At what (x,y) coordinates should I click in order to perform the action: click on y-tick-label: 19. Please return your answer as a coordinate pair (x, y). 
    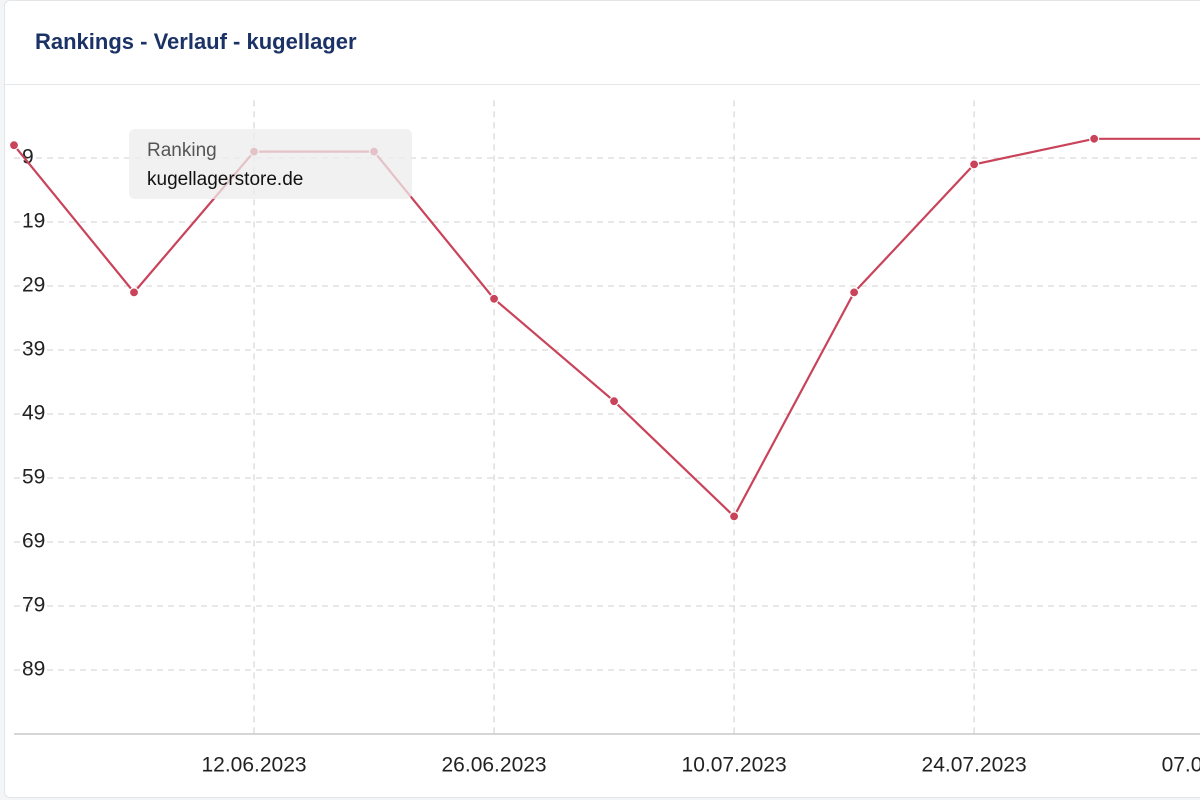
    Looking at the image, I should click on (33, 221).